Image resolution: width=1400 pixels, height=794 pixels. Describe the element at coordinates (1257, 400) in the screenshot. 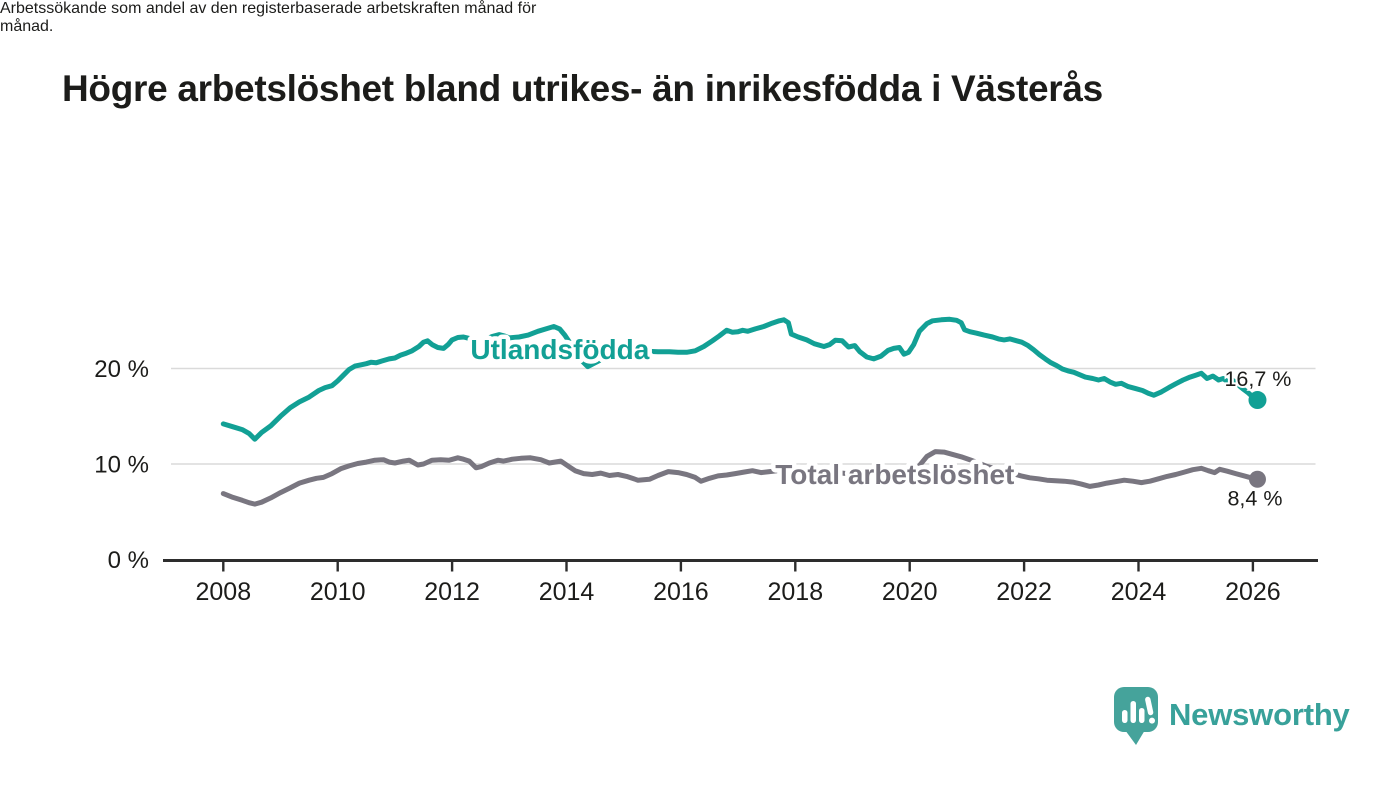

I see `series-end-dot-foreign-born` at that location.